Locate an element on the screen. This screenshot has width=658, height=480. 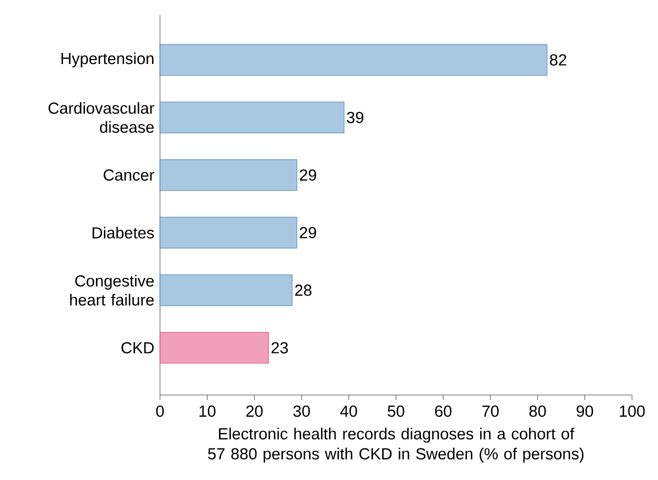
x-tick-label: 30 is located at coordinates (301, 411).